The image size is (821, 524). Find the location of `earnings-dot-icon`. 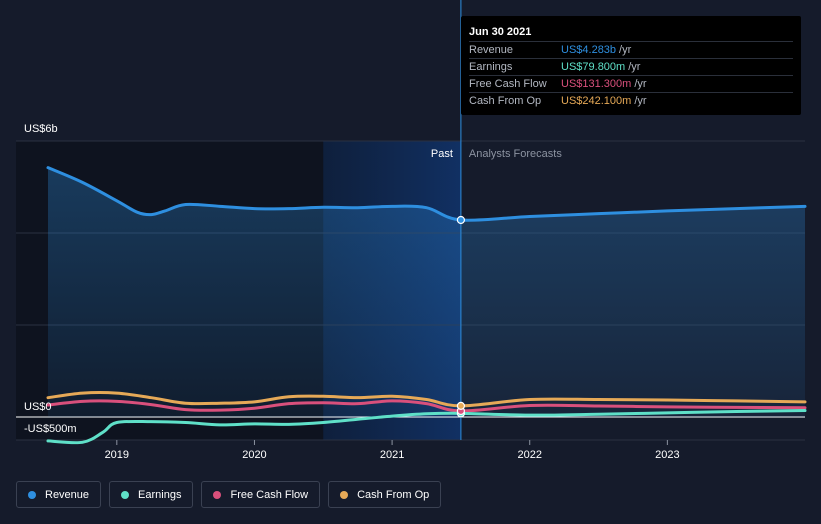

earnings-dot-icon is located at coordinates (125, 494).